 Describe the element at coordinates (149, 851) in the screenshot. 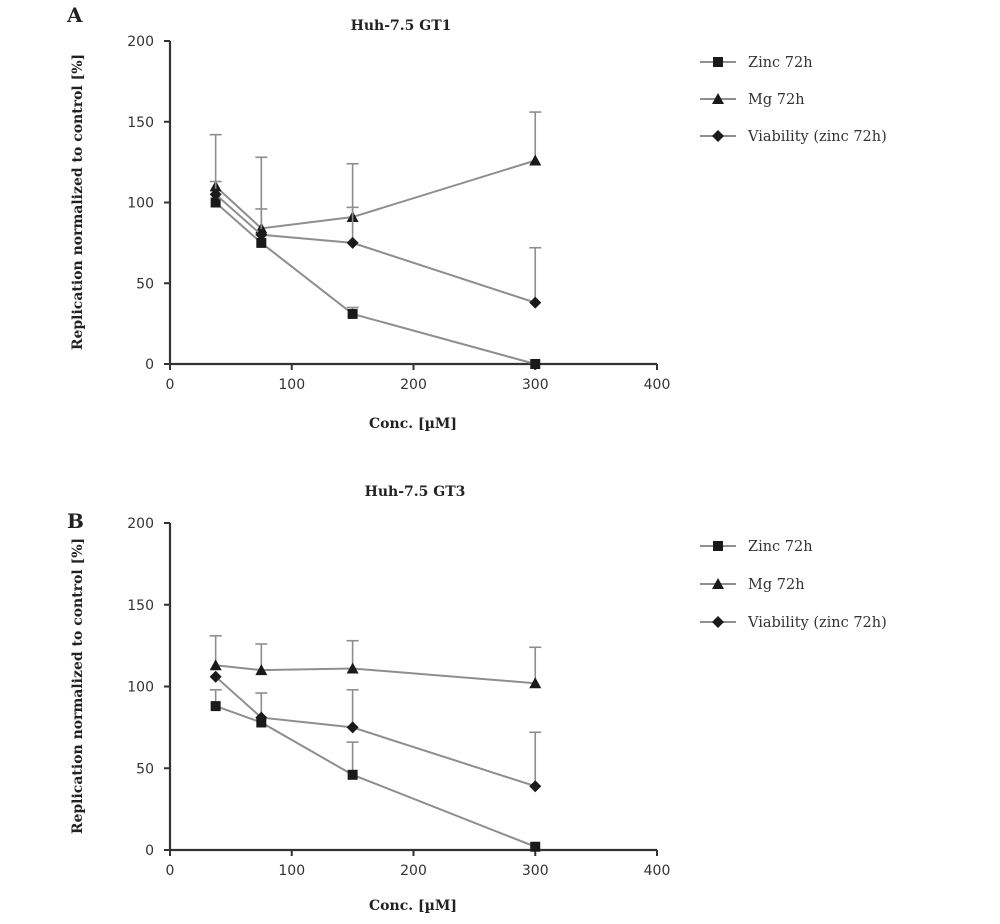

I see `panel-b-y-tick-label: 0` at that location.